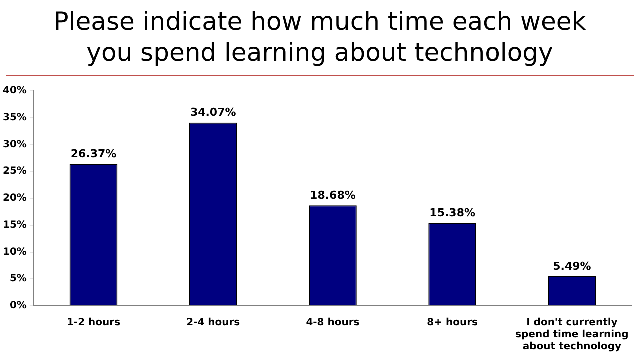  Describe the element at coordinates (572, 335) in the screenshot. I see `x-tick-label: I don't currently spend time learning about technology` at that location.